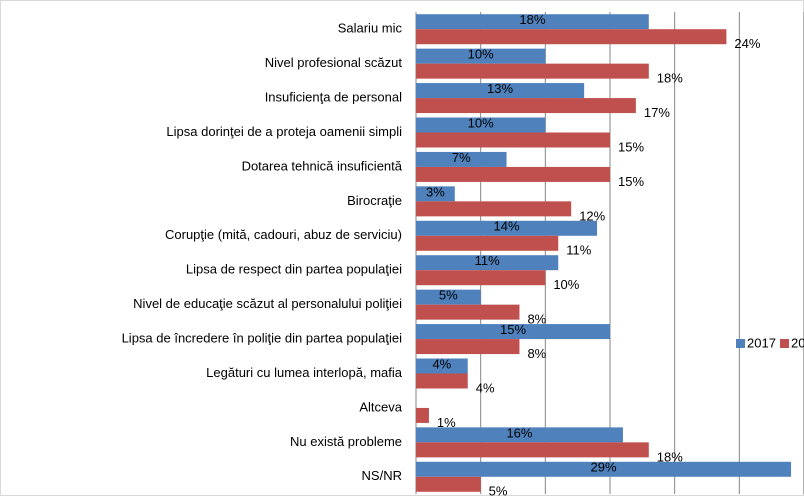 The height and width of the screenshot is (496, 804). I want to click on y-tick-label: Nivel profesional scăzut, so click(334, 62).